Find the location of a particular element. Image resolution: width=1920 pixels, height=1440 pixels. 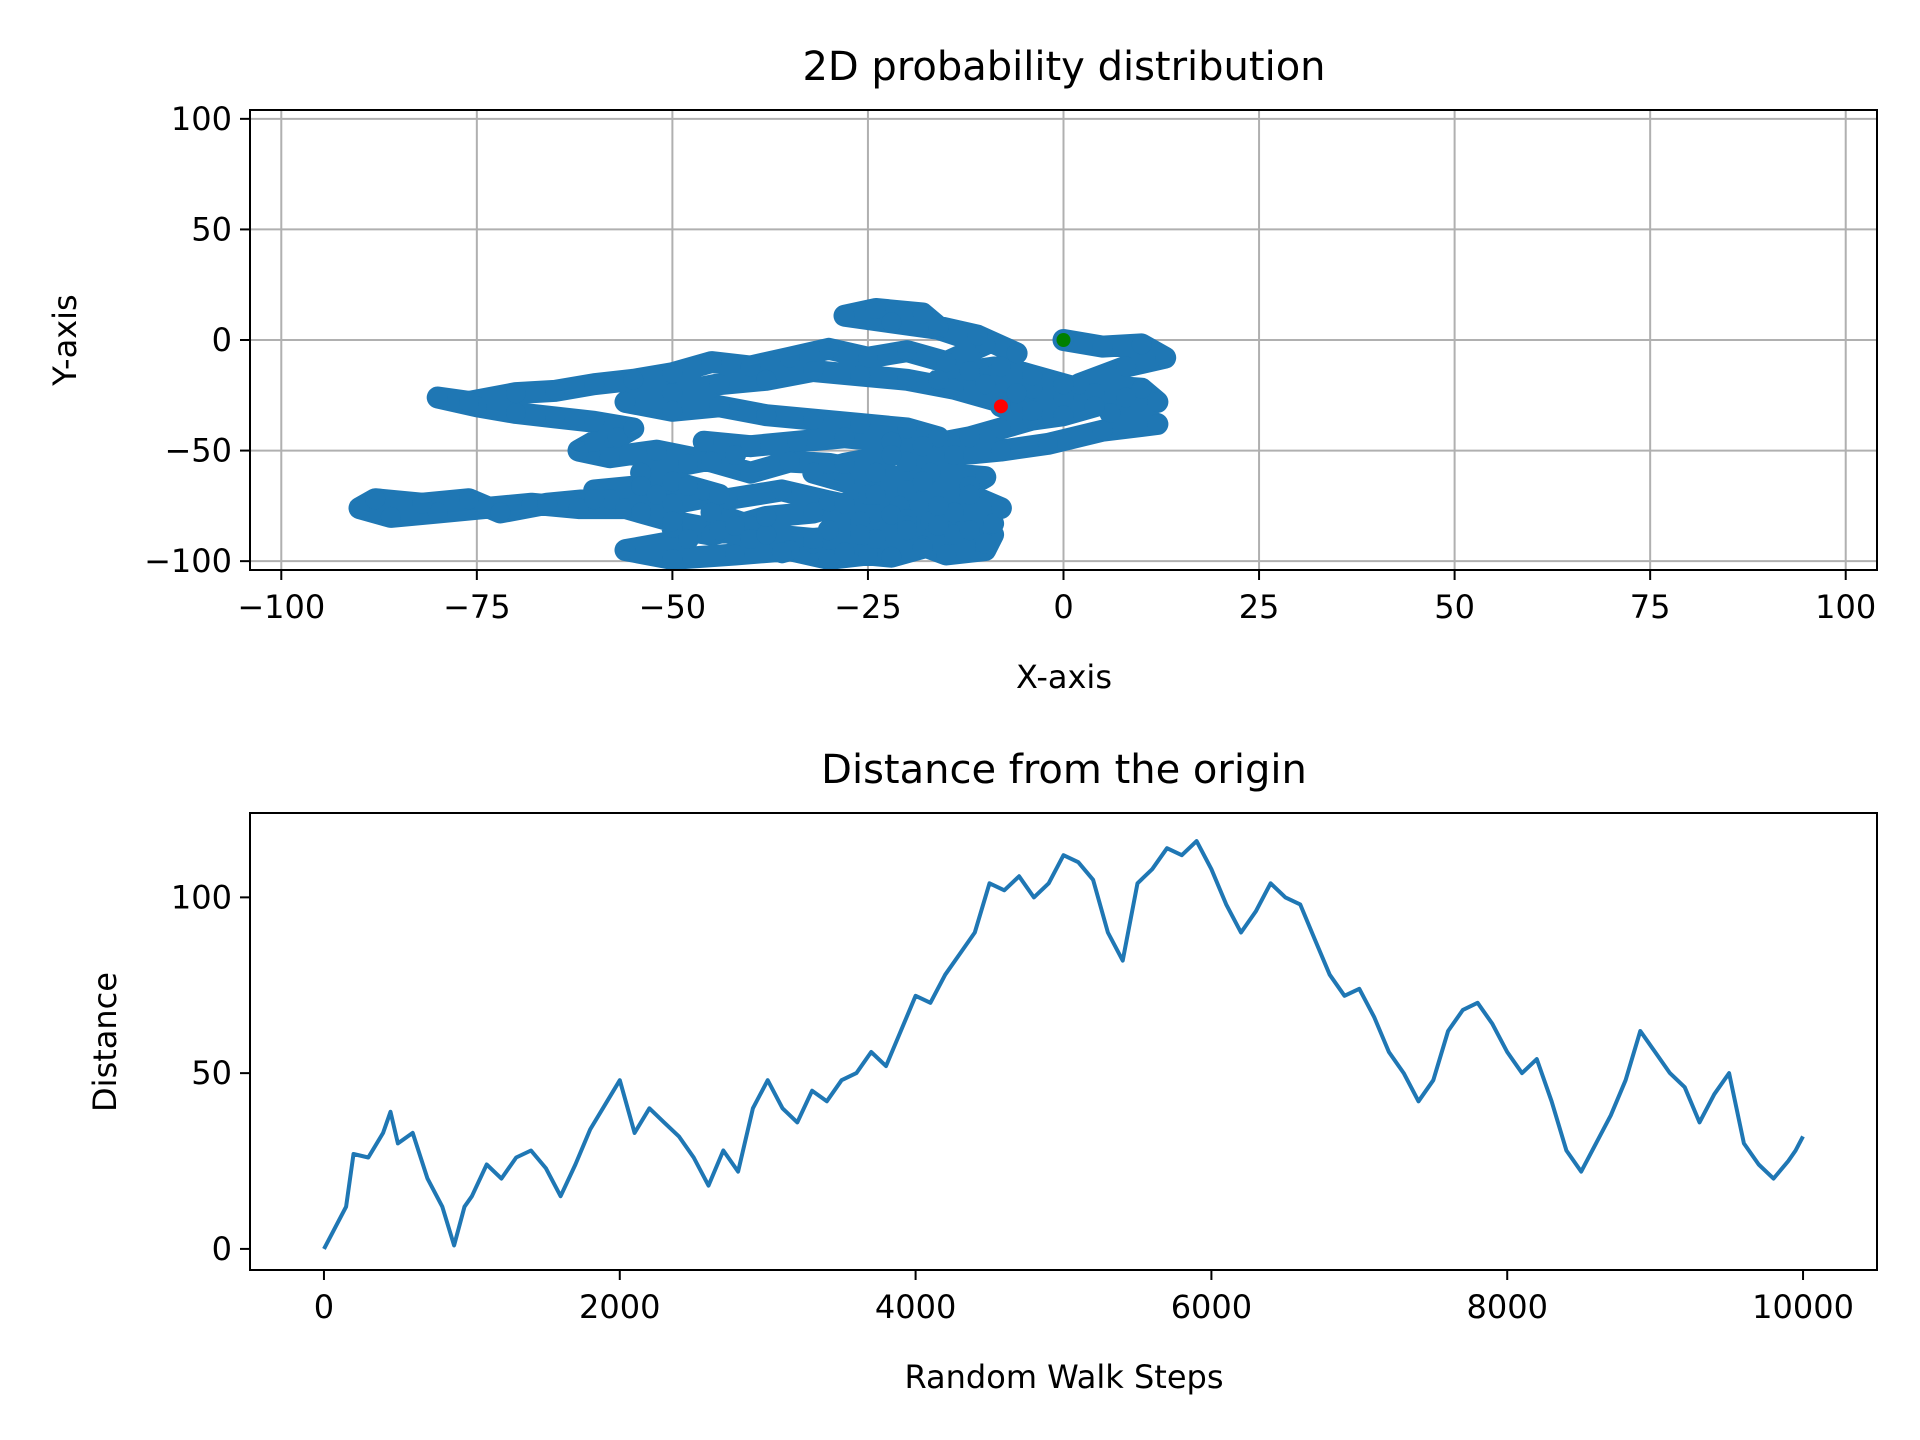

chart2-x-tick-label: 6000 is located at coordinates (1211, 1307).